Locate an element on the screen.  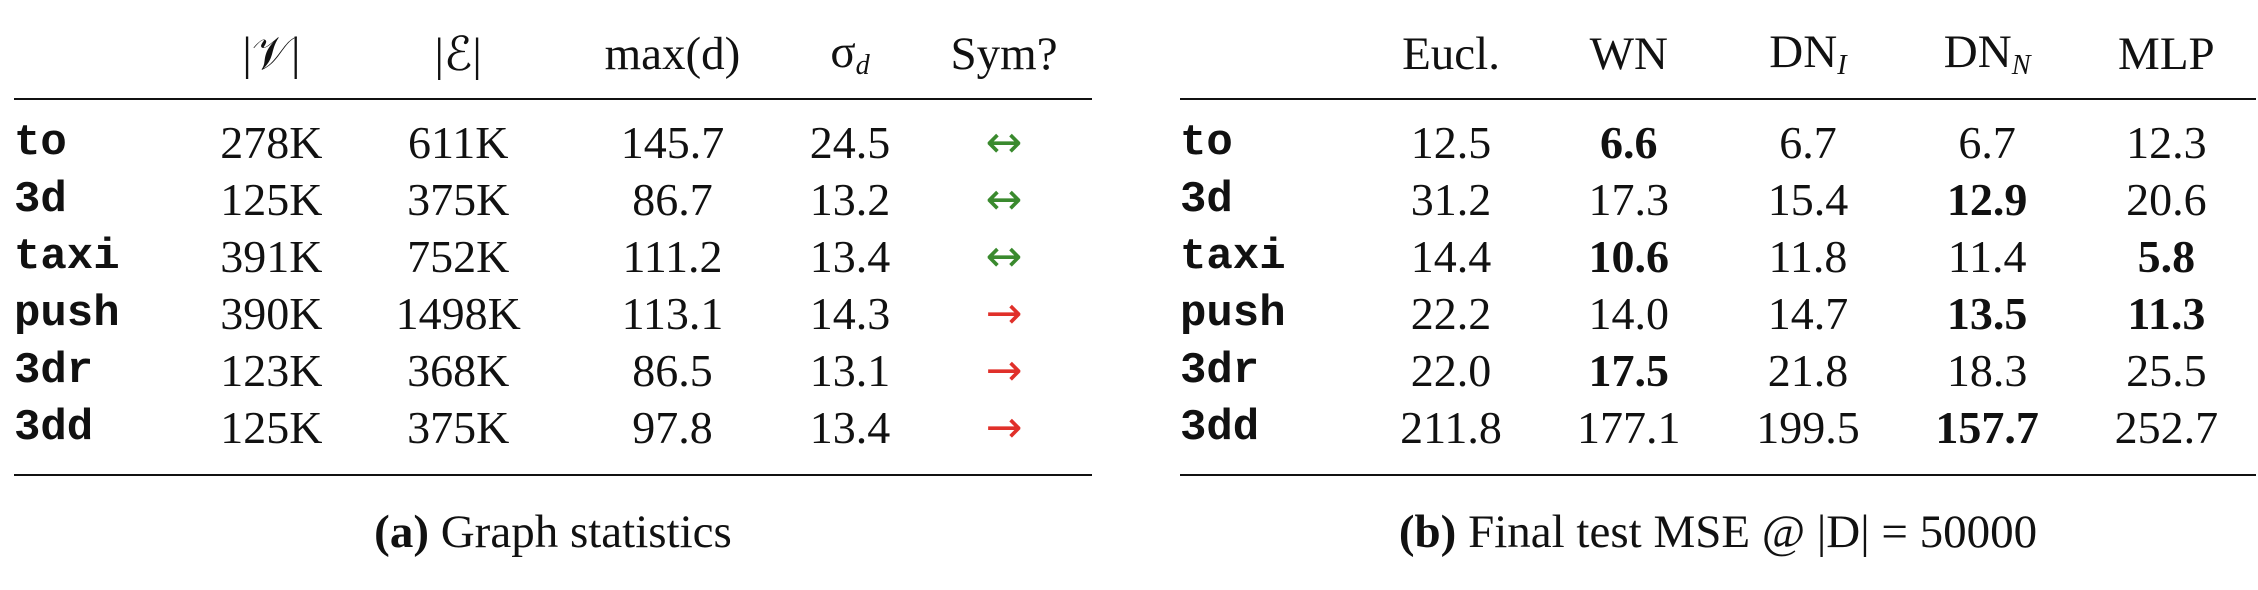
best-value-cell: 6.6 is located at coordinates (1628, 142).